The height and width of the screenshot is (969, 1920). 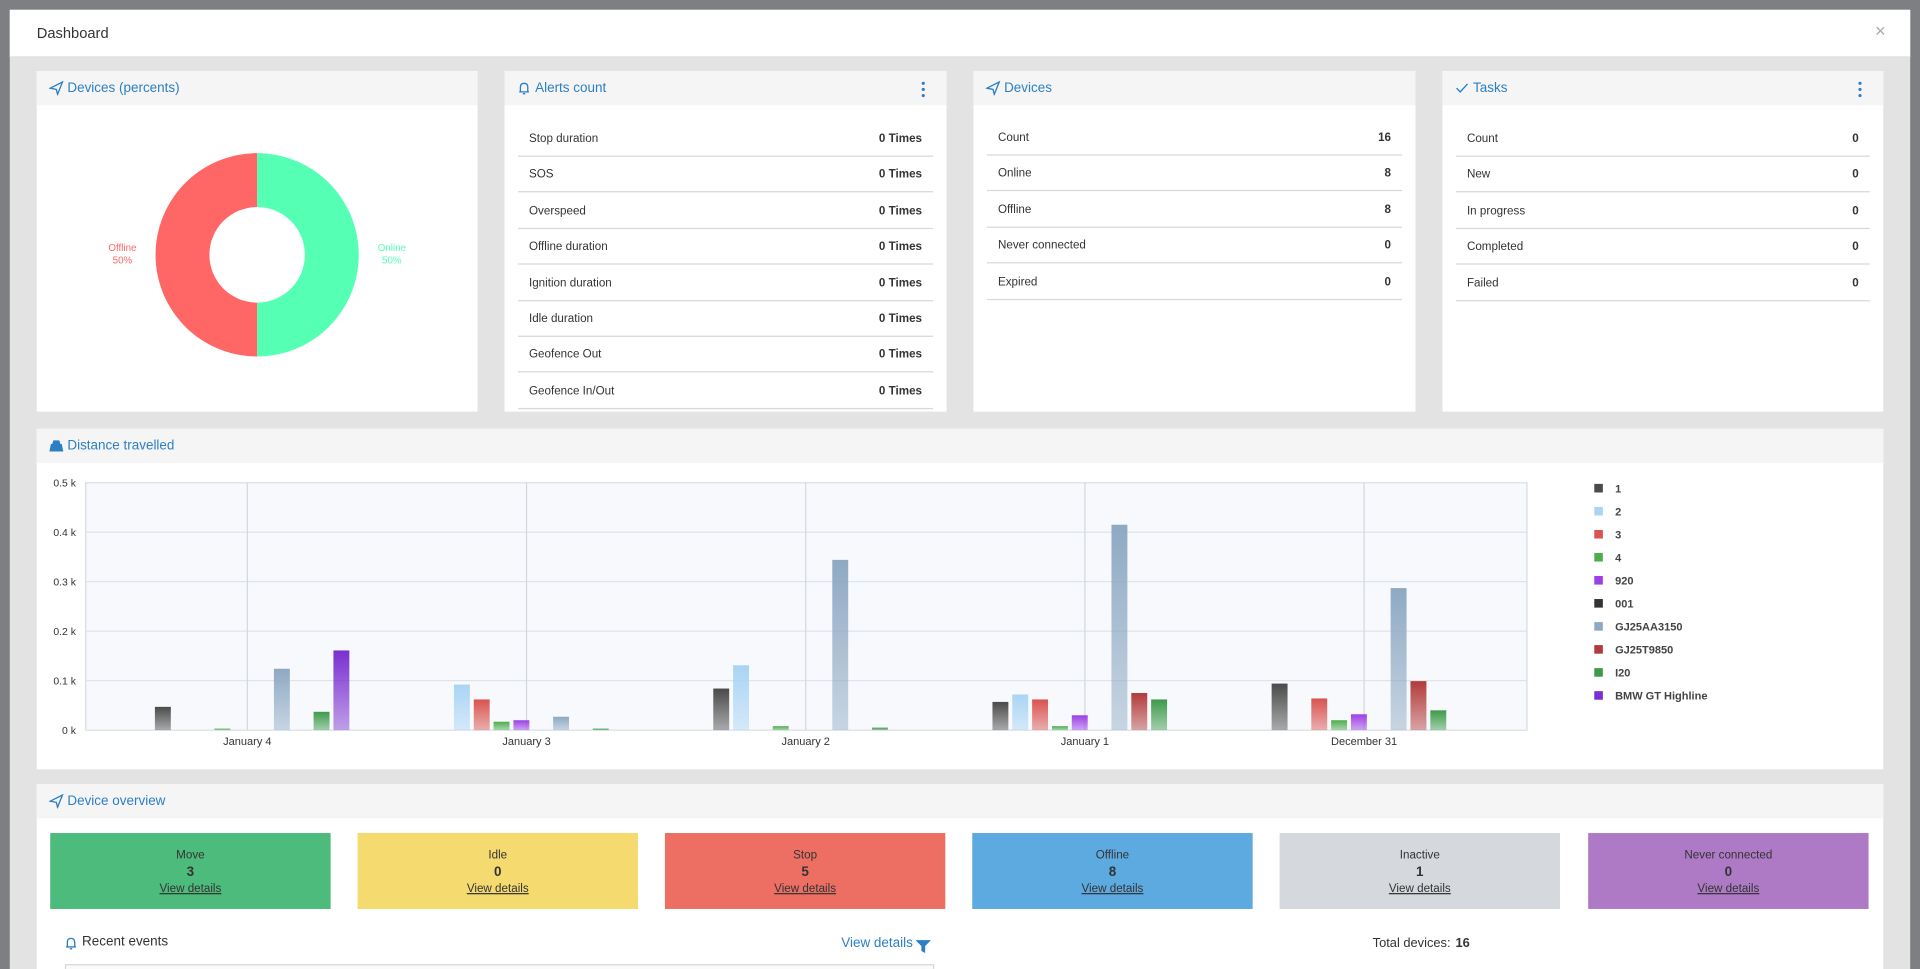 What do you see at coordinates (1013, 138) in the screenshot?
I see `row-label: Count` at bounding box center [1013, 138].